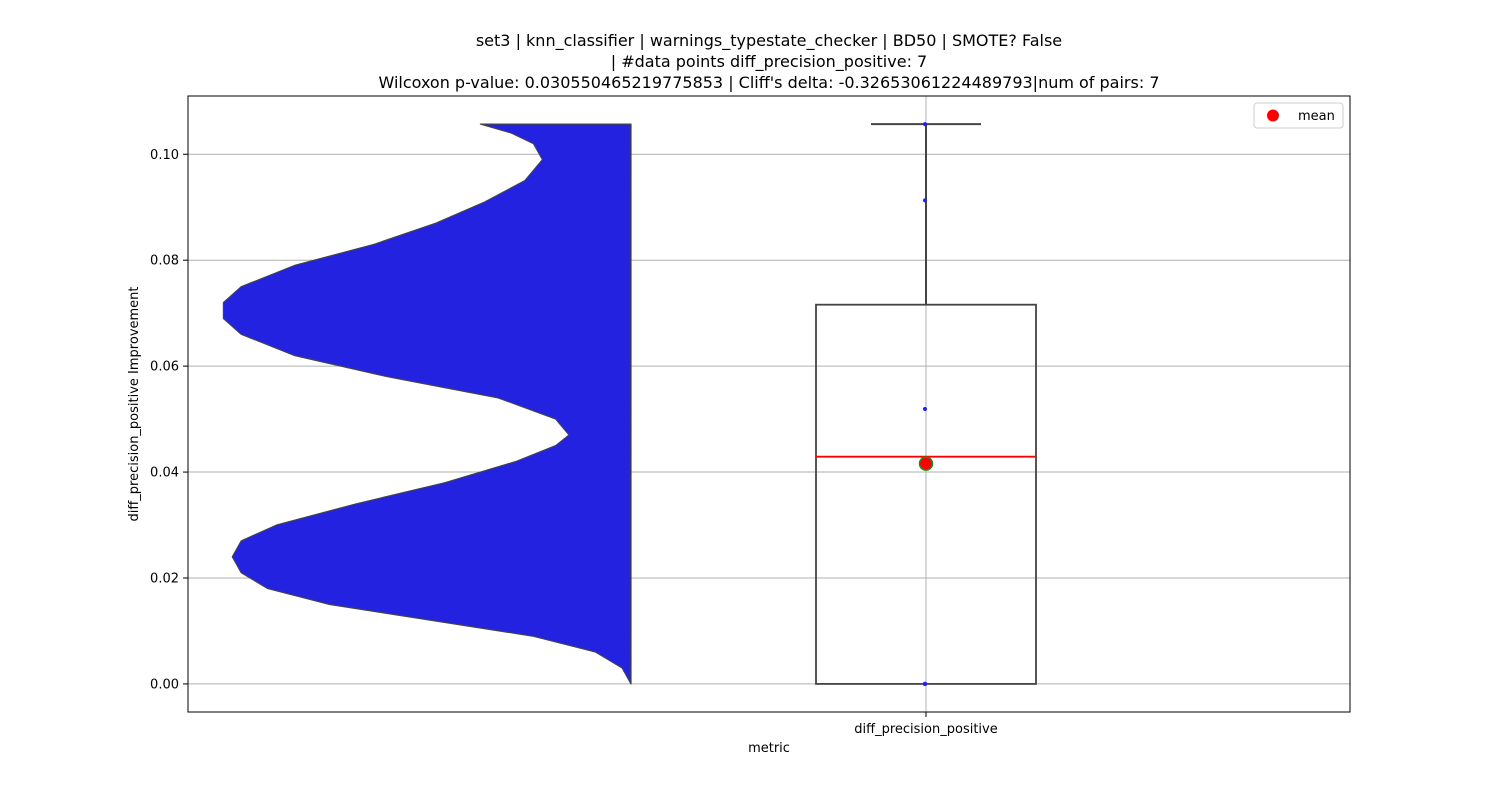  Describe the element at coordinates (926, 463) in the screenshot. I see `mean-marker` at that location.